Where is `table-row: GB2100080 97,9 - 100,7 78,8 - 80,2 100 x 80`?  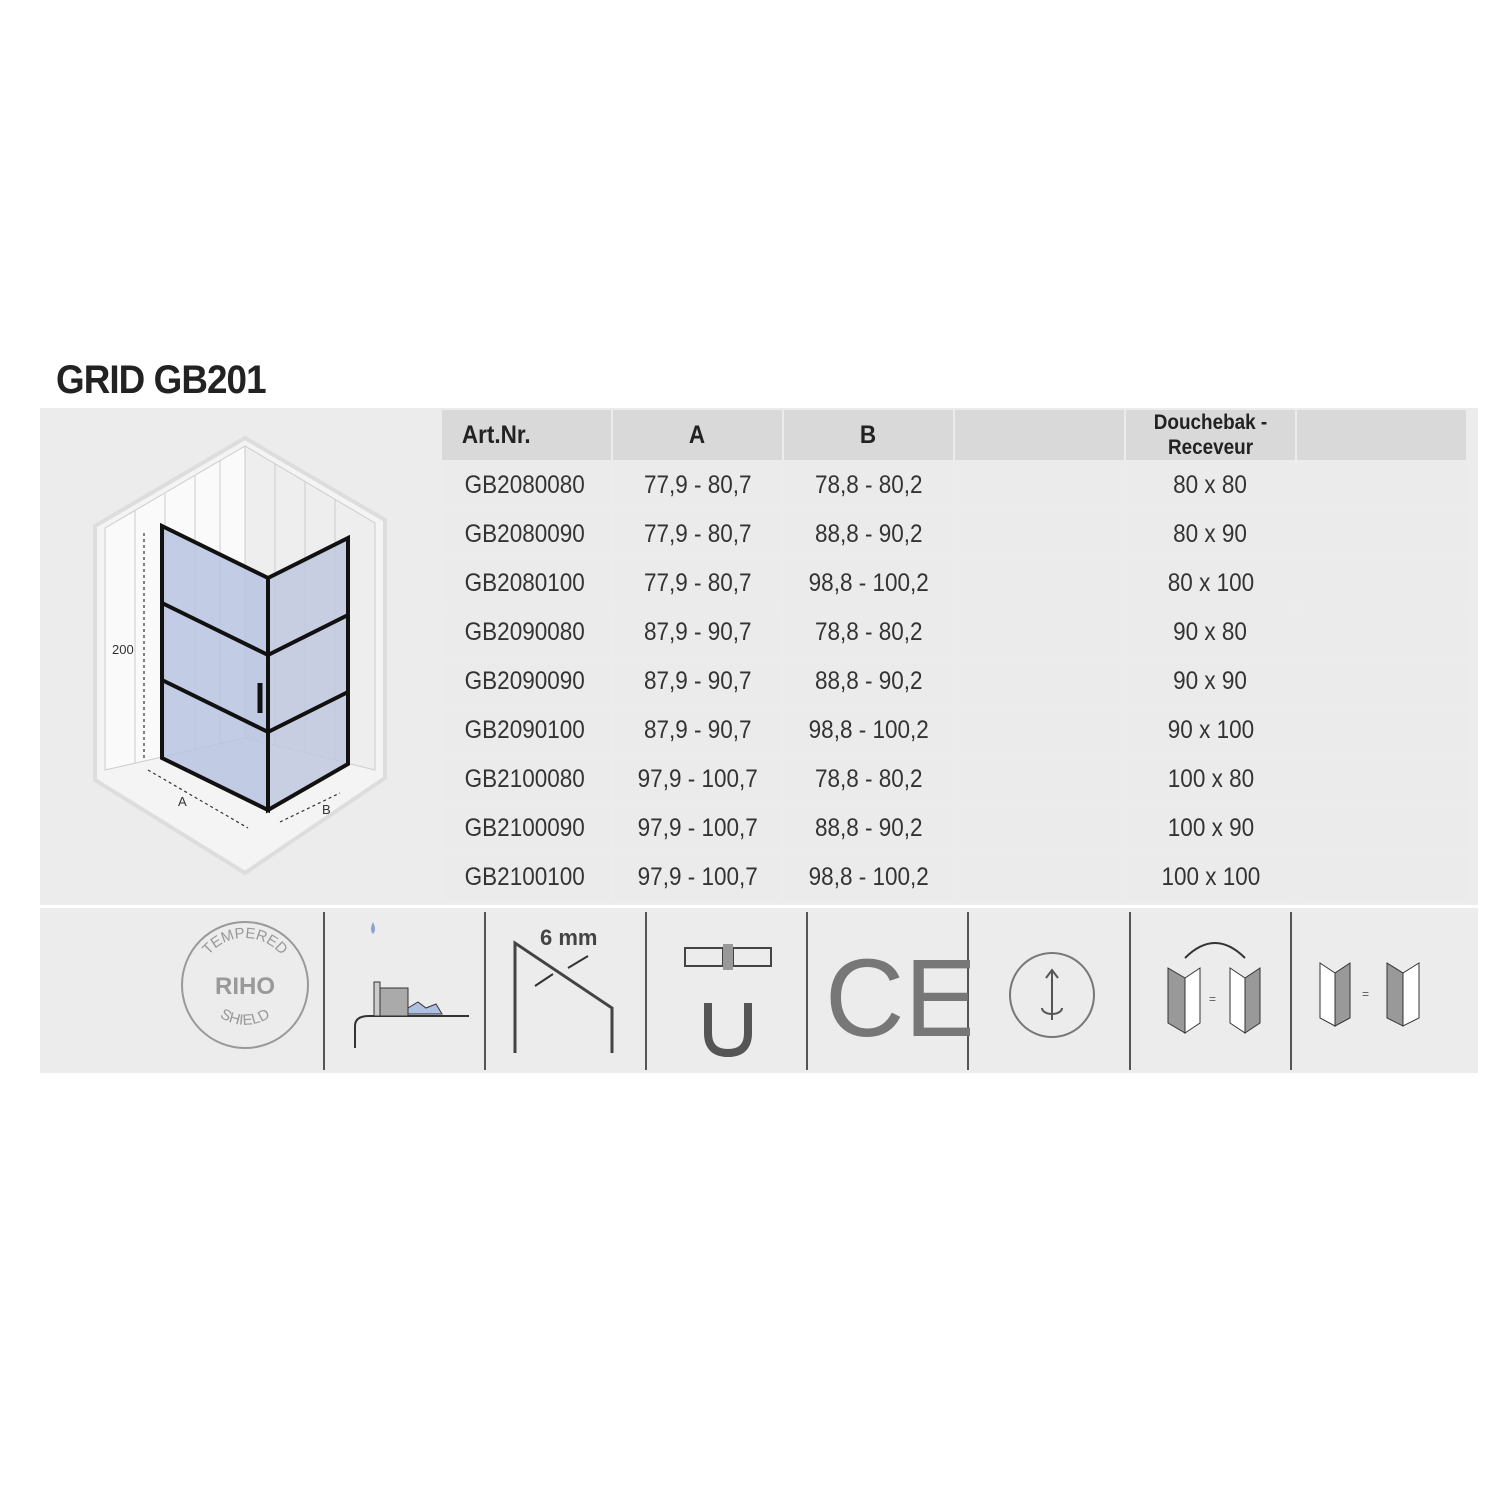
table-row: GB2100080 97,9 - 100,7 78,8 - 80,2 100 x 80 is located at coordinates (954, 779).